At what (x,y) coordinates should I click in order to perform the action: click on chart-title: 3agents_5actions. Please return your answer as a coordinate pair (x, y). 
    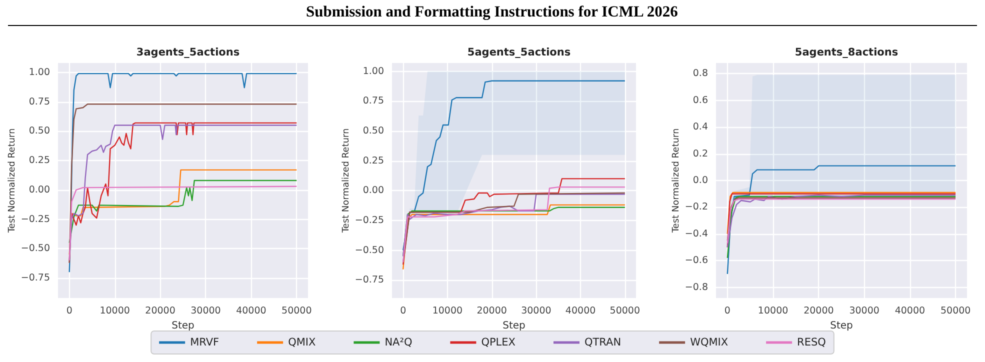
    Looking at the image, I should click on (188, 52).